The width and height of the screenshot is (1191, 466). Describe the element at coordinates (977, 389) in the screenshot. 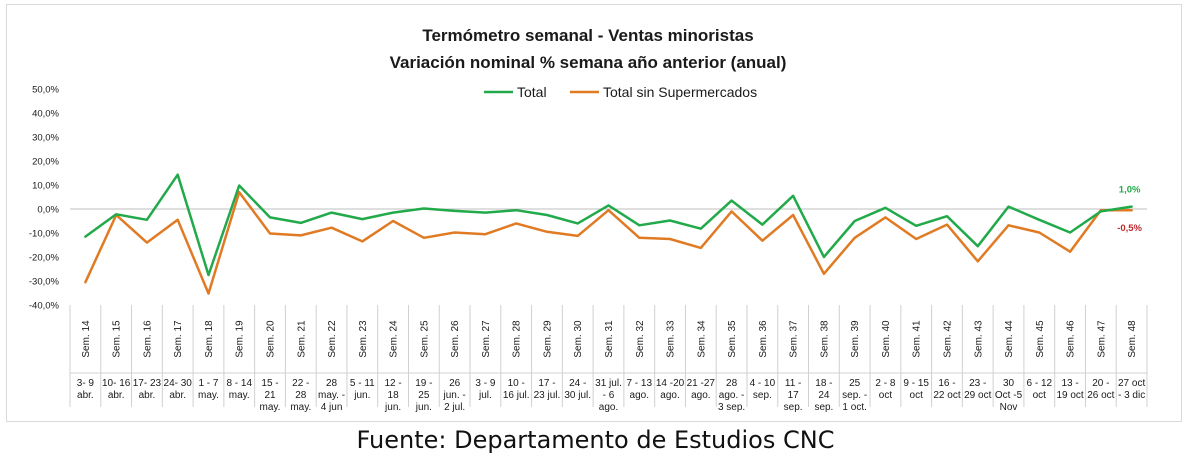

I see `date-label: 23 -29 oct` at that location.